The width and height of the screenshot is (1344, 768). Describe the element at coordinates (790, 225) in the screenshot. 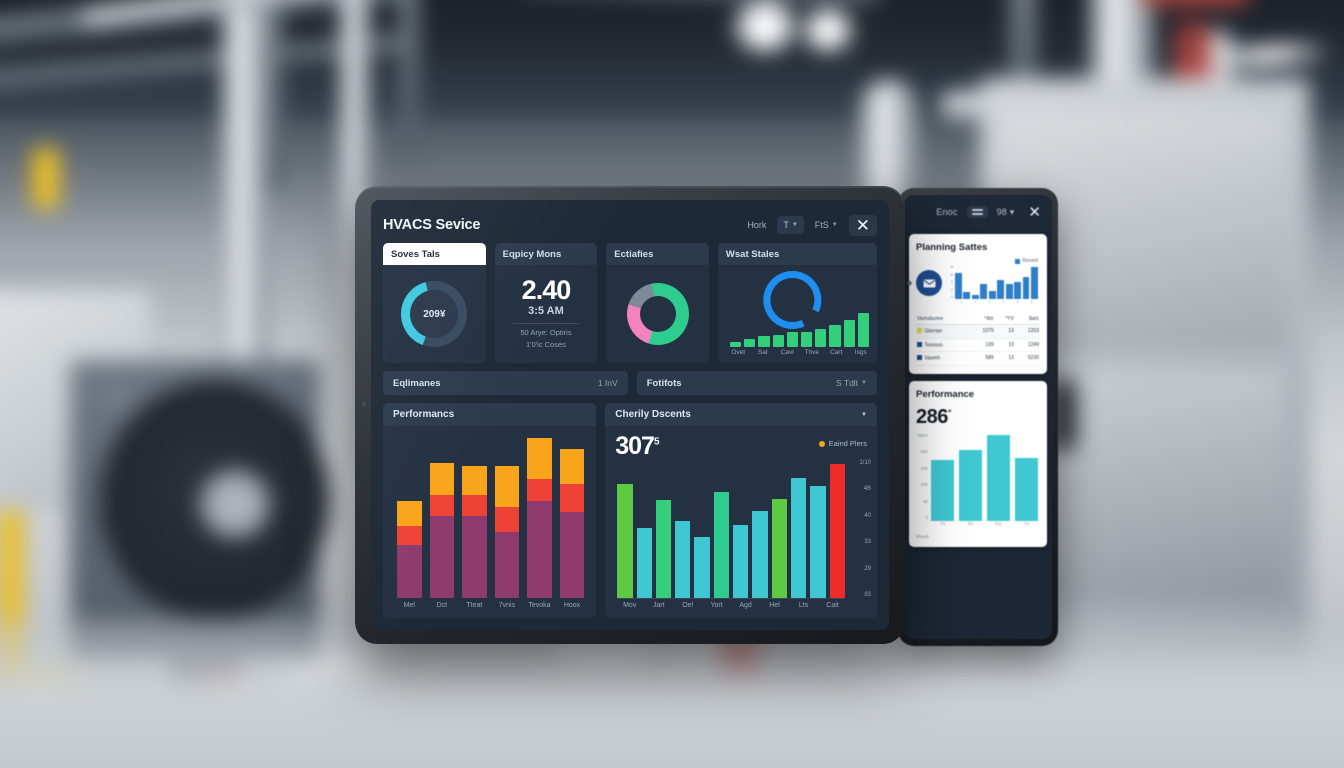

I see `toolbar-item-t: T ▼` at that location.